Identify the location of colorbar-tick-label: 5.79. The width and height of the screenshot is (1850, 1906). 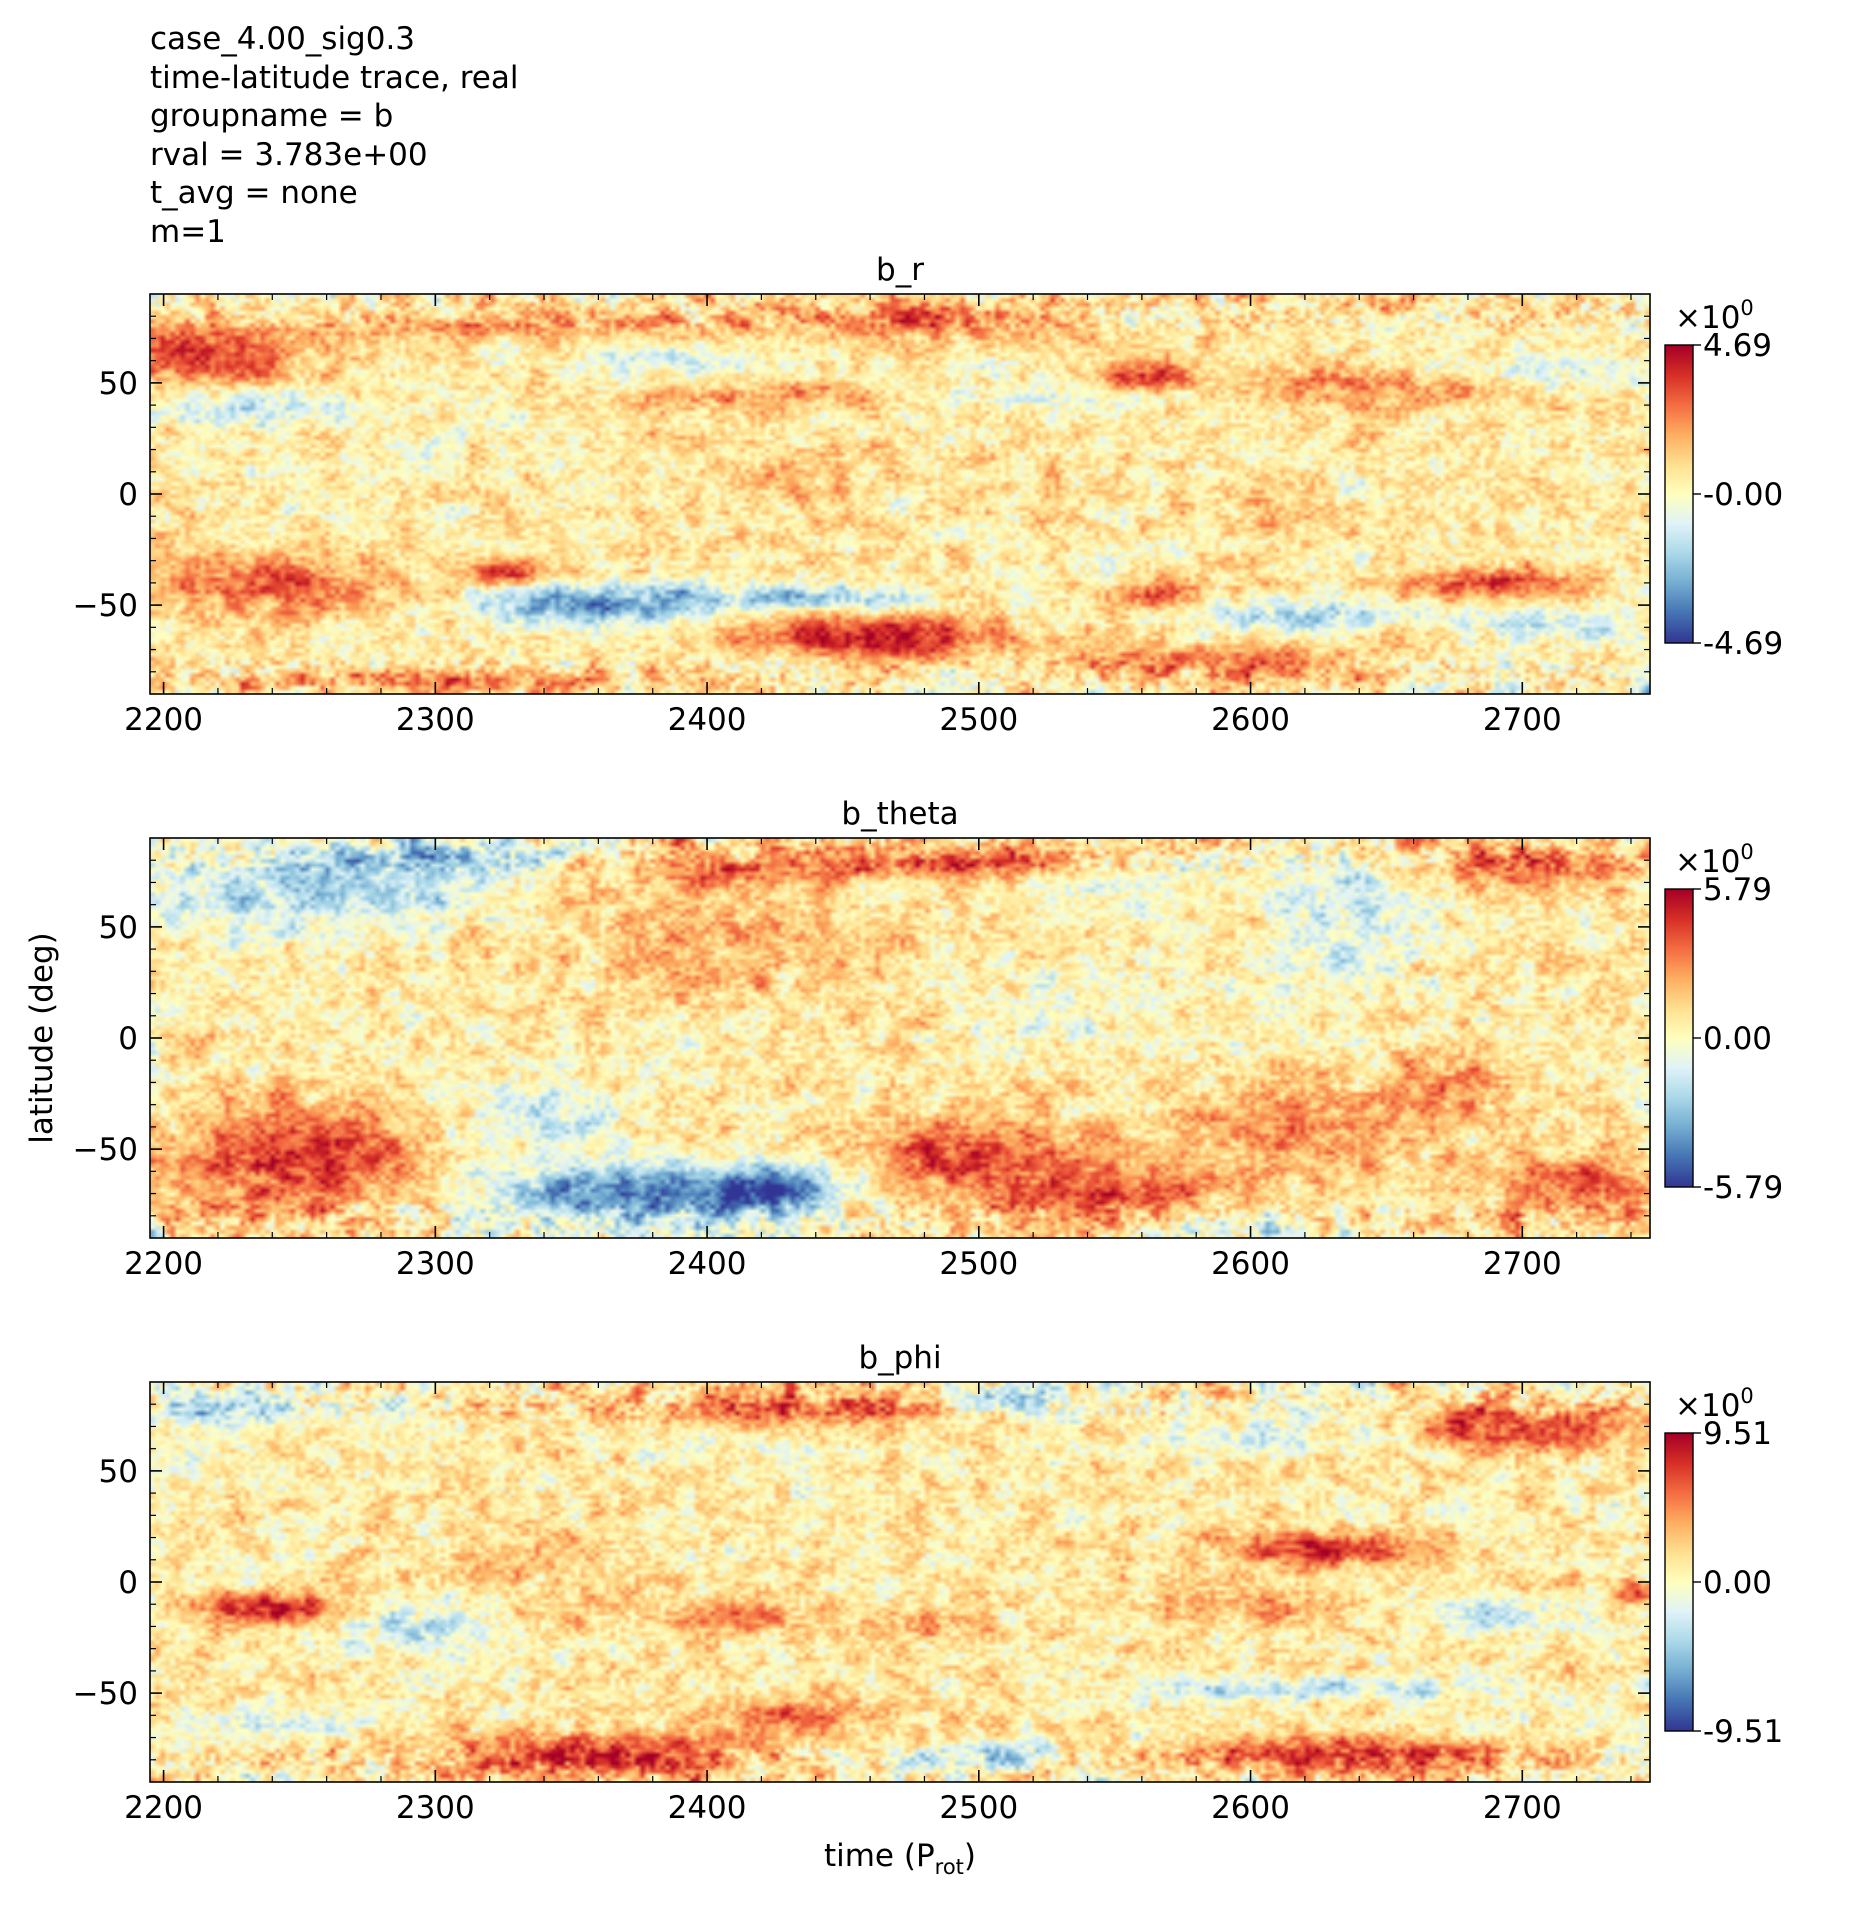
(1737, 890).